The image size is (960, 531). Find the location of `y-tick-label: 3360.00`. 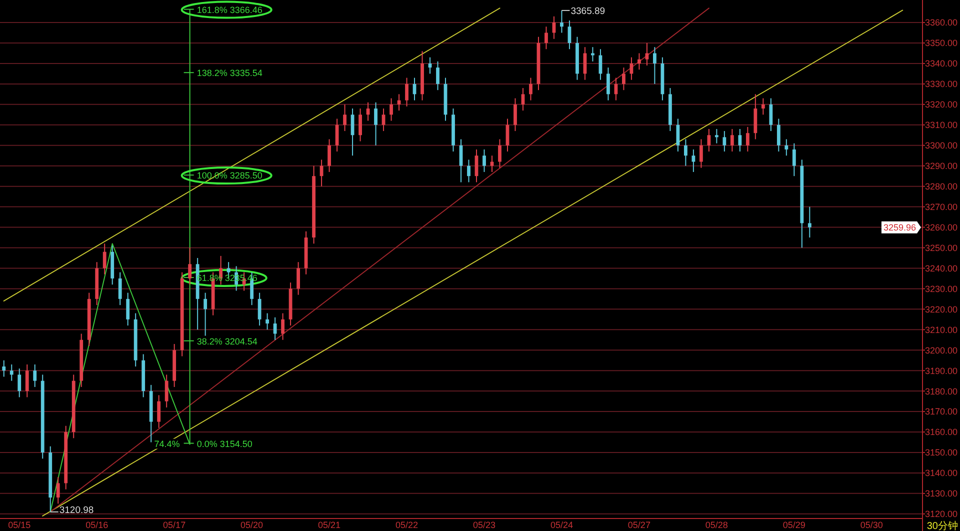

y-tick-label: 3360.00 is located at coordinates (941, 23).